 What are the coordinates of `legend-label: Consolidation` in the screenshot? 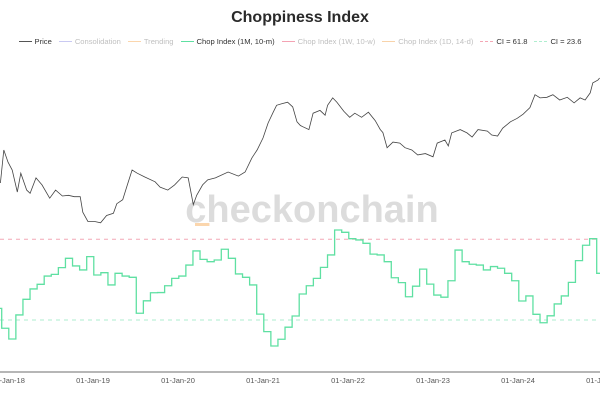 It's located at (97, 41).